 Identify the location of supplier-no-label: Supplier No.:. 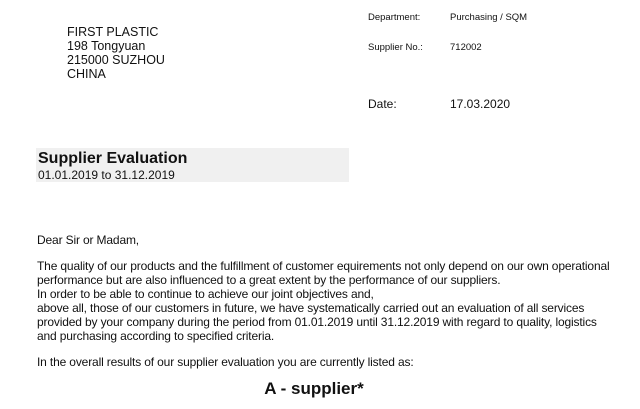
(395, 47).